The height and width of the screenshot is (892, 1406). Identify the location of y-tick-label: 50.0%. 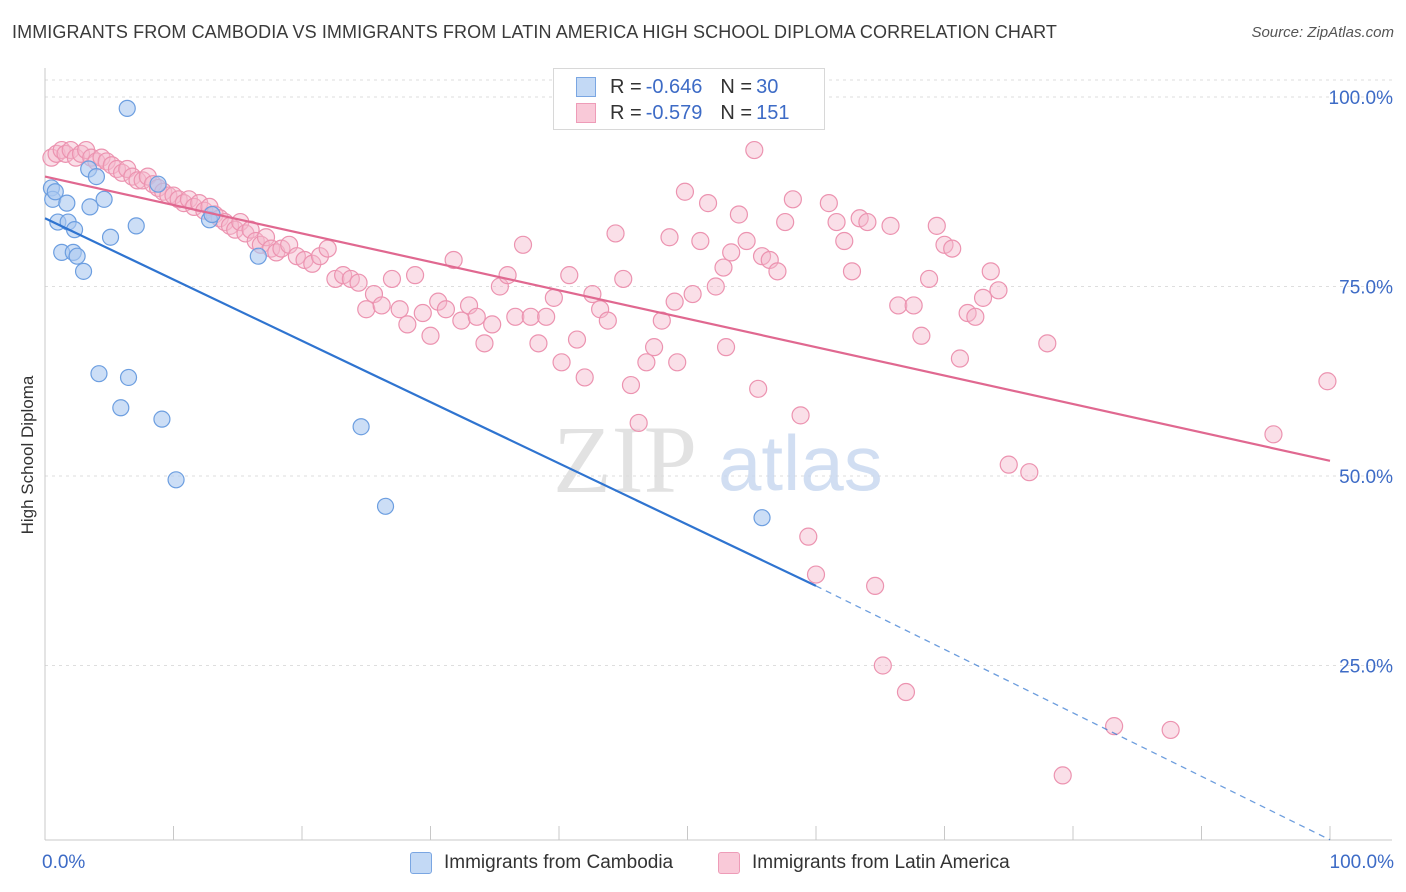
(1366, 477).